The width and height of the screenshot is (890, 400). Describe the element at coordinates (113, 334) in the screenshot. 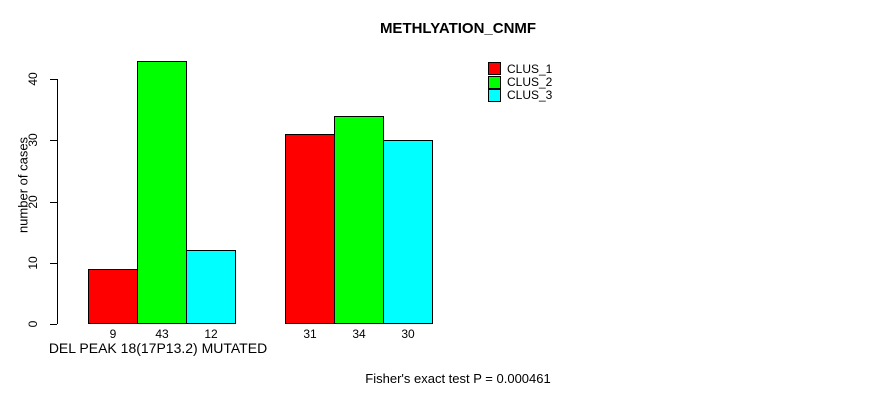

I see `bar-value-label: 9` at that location.